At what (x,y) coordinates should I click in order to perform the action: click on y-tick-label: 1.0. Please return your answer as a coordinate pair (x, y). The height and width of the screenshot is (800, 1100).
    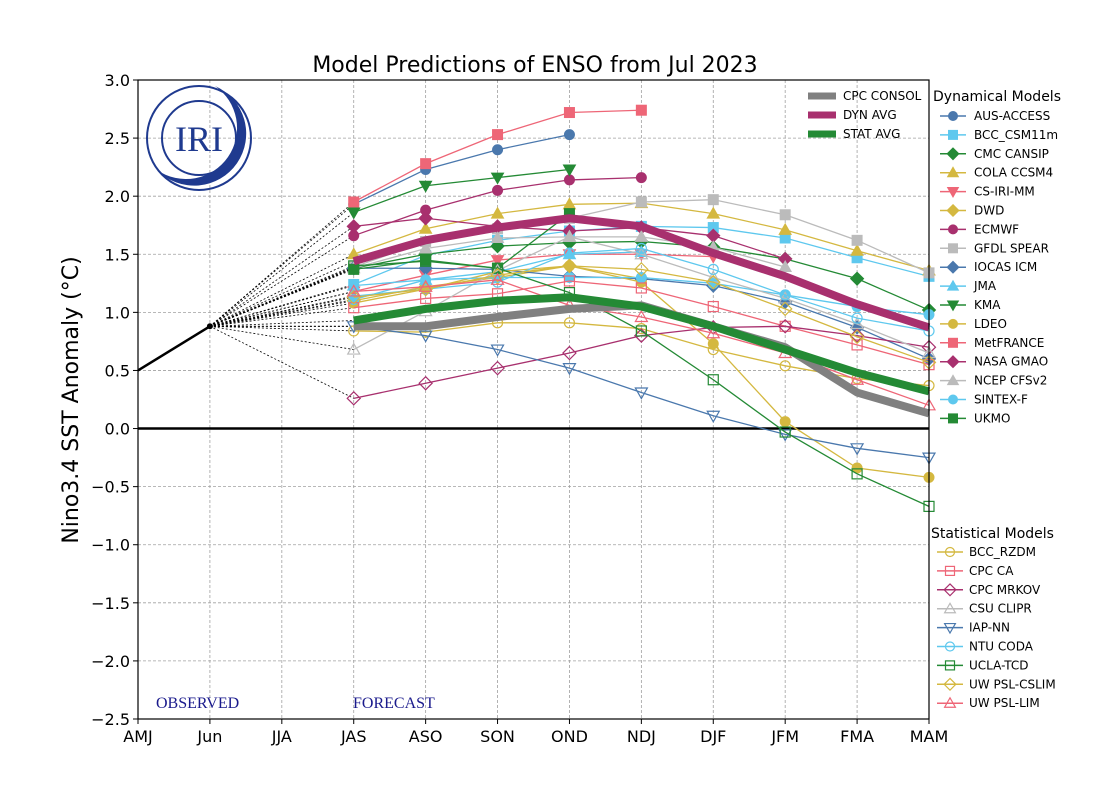
    Looking at the image, I should click on (117, 312).